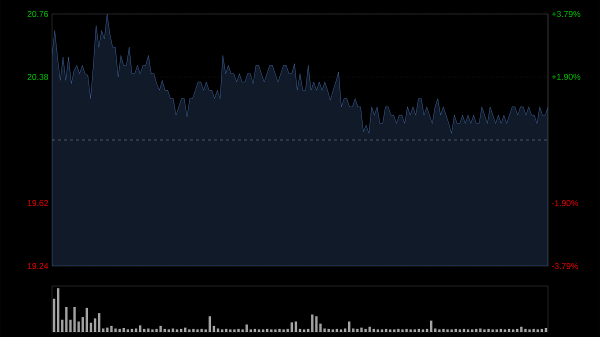 The image size is (600, 337). Describe the element at coordinates (38, 77) in the screenshot. I see `y-tick-label: 20.38` at that location.